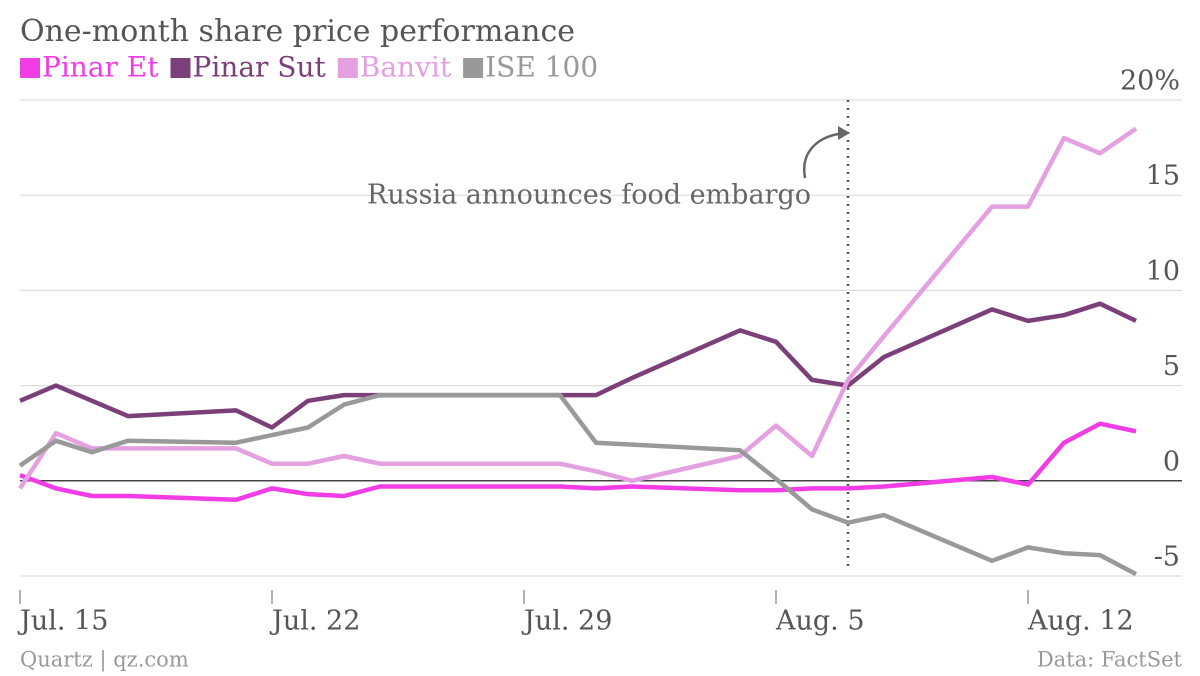  Describe the element at coordinates (1080, 621) in the screenshot. I see `x-tick-label: Aug. 12` at that location.